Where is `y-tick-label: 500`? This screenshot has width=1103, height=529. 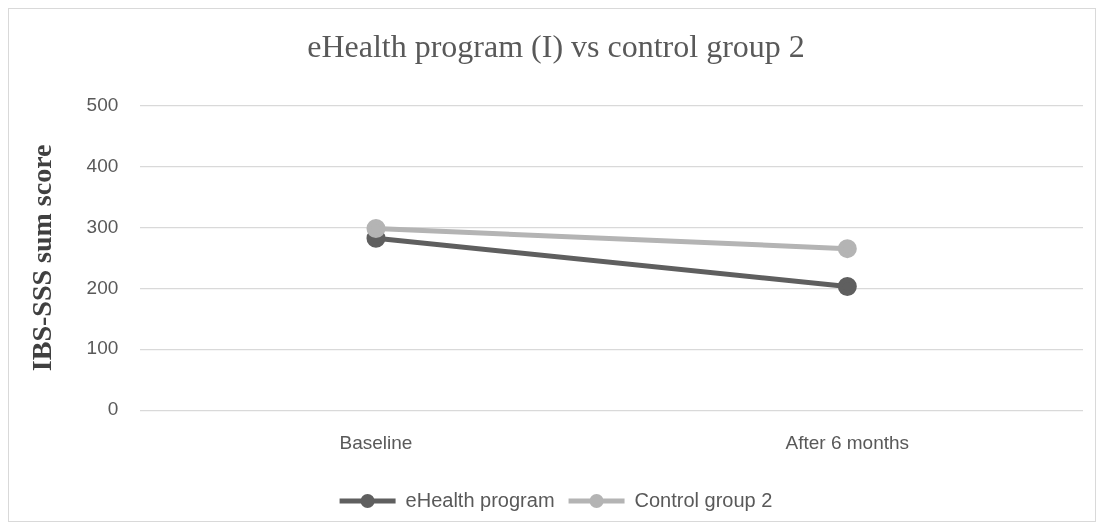 y-tick-label: 500 is located at coordinates (102, 104).